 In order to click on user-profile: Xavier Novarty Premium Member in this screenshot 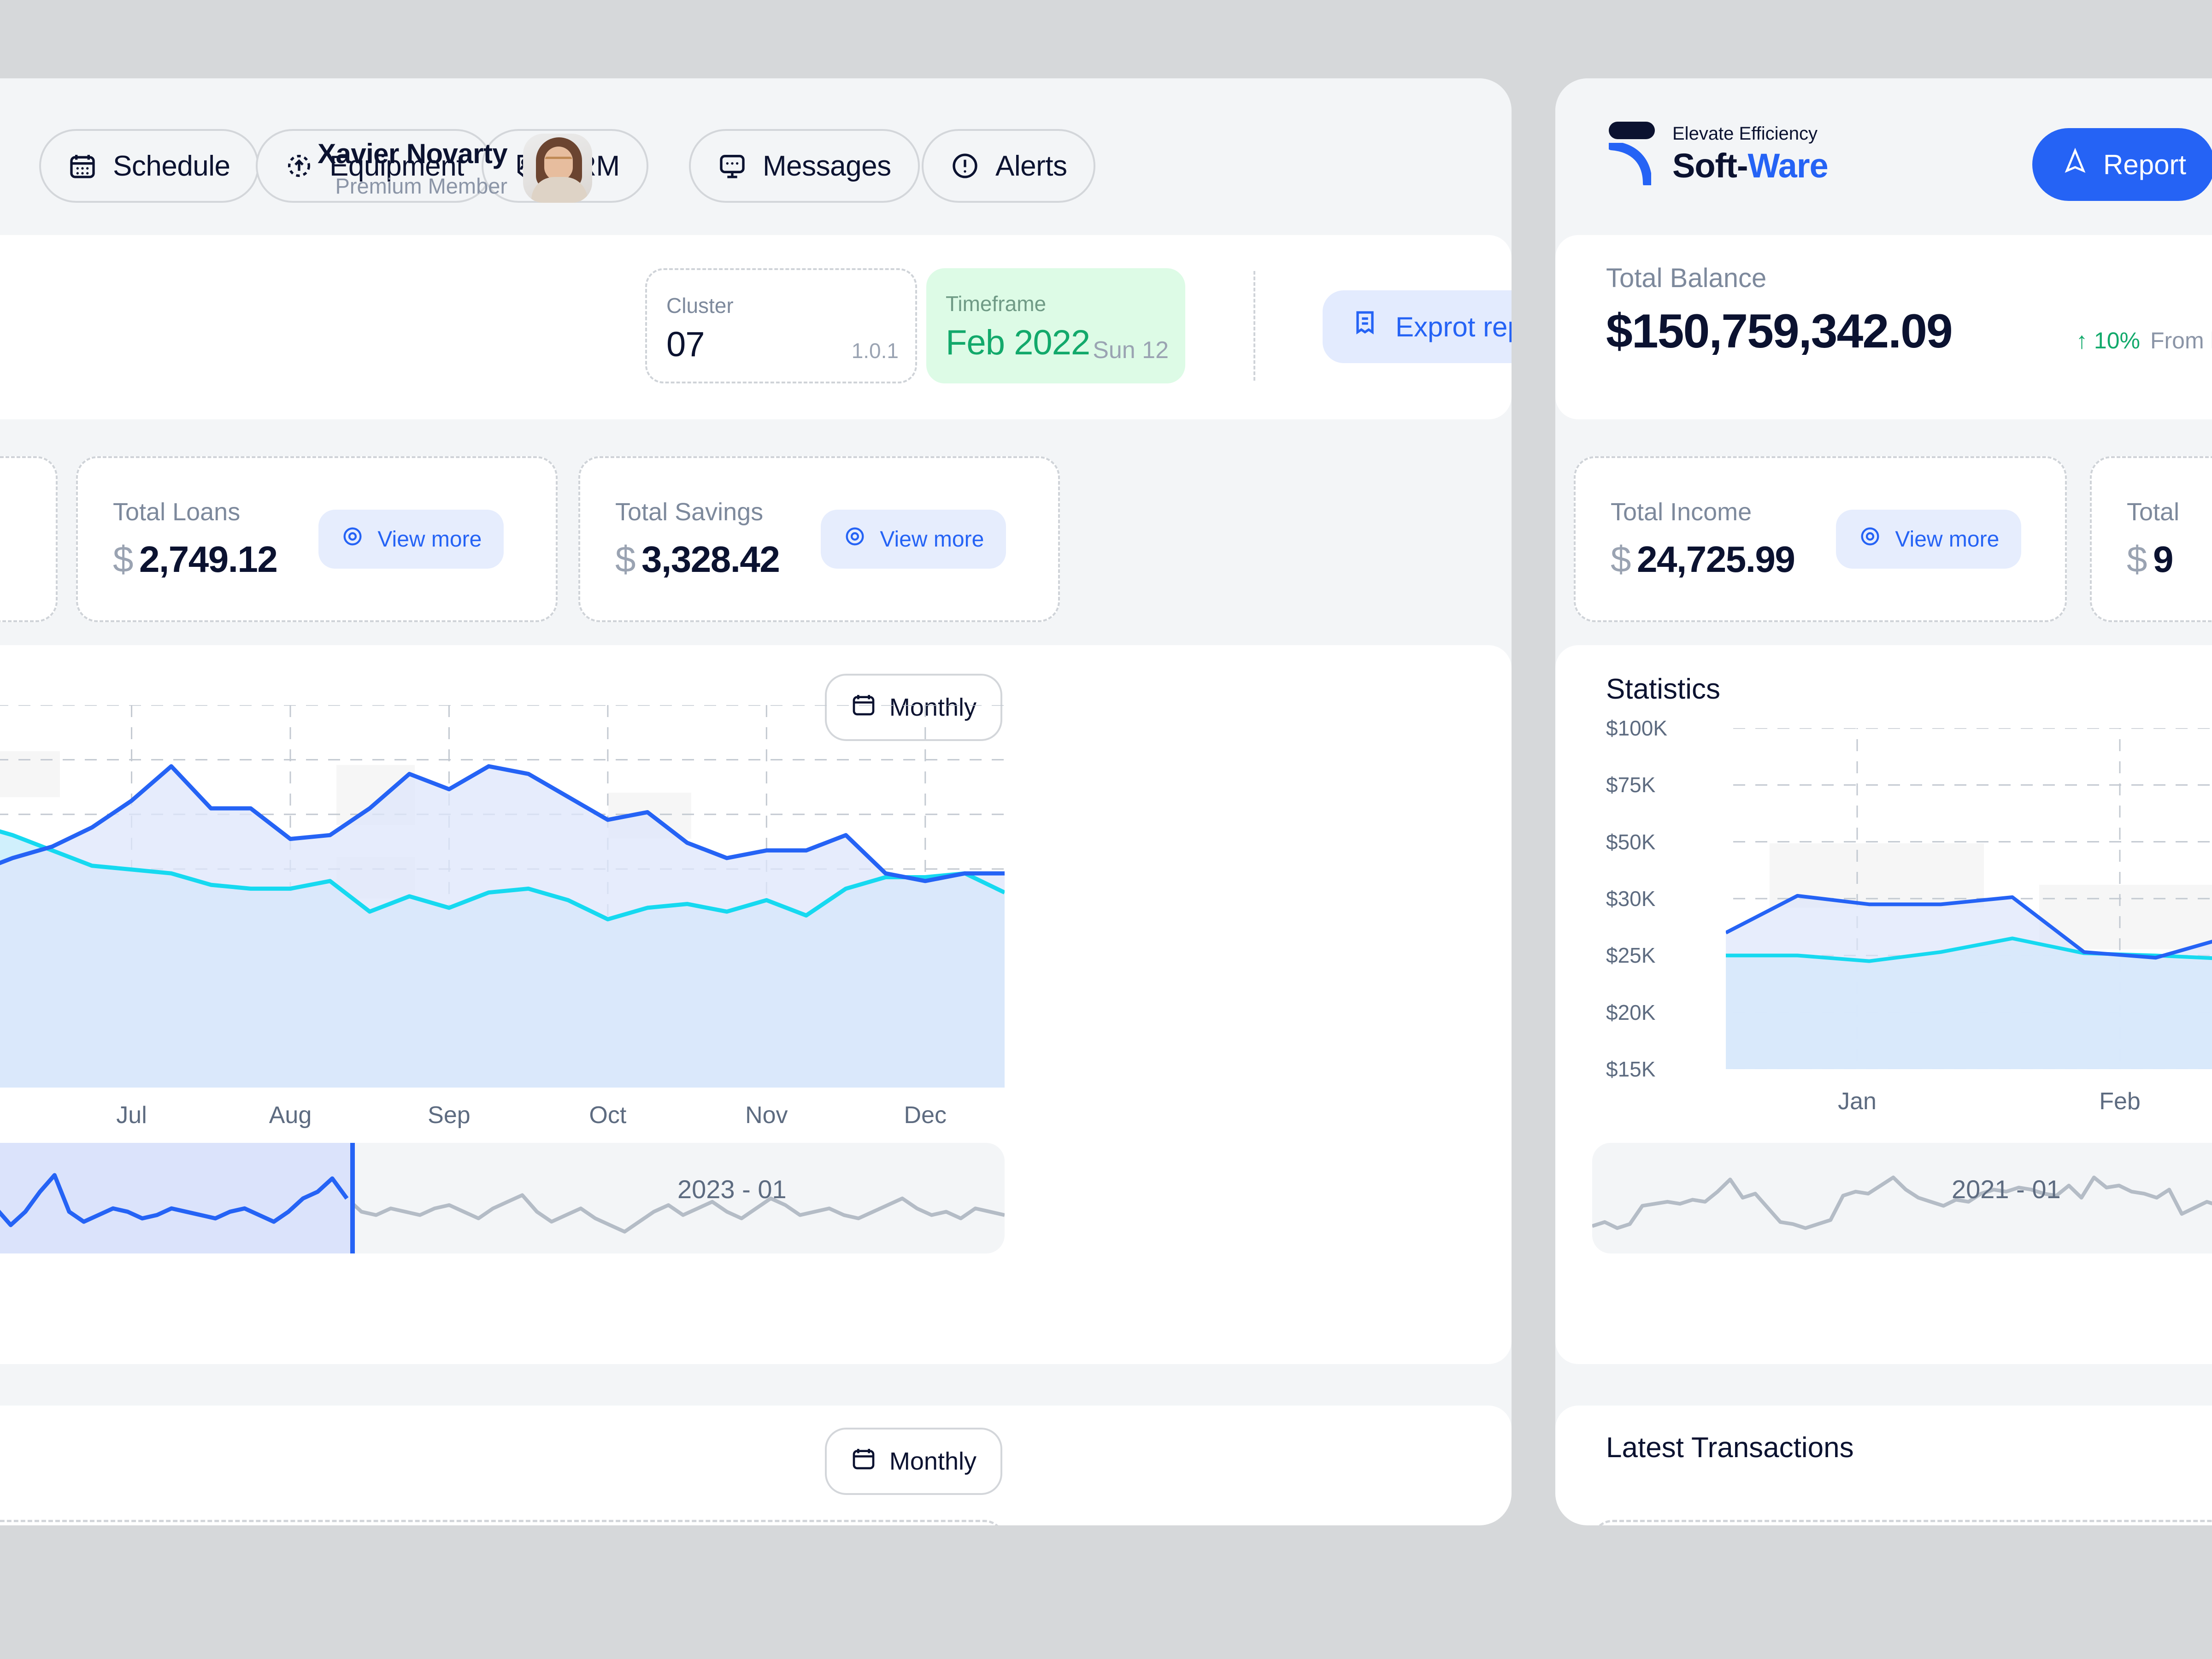, I will do `click(455, 168)`.